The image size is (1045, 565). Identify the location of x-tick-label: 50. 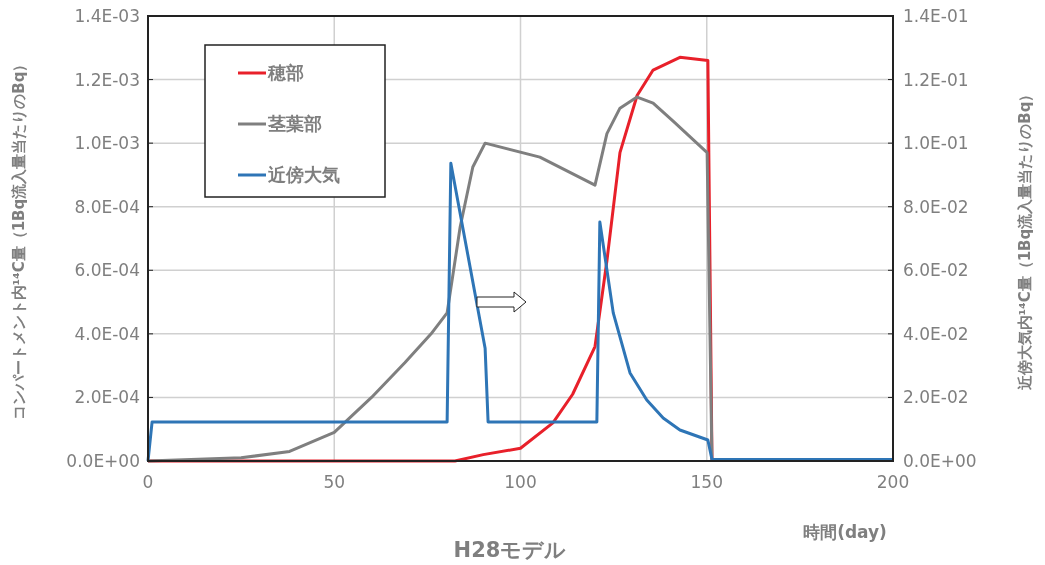
(334, 482).